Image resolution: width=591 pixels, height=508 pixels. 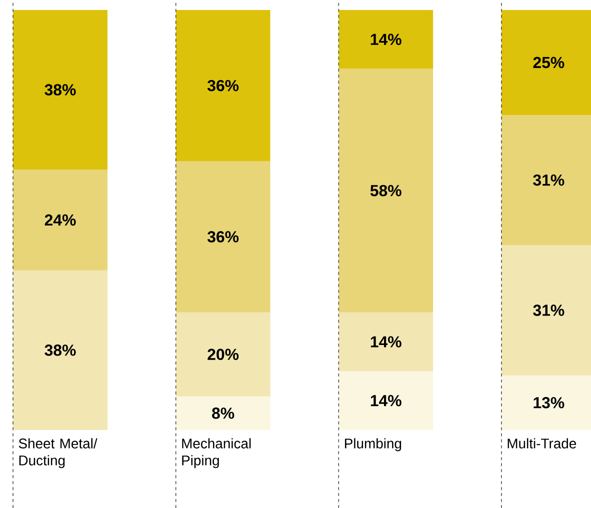 What do you see at coordinates (548, 62) in the screenshot?
I see `data-label: 25%` at bounding box center [548, 62].